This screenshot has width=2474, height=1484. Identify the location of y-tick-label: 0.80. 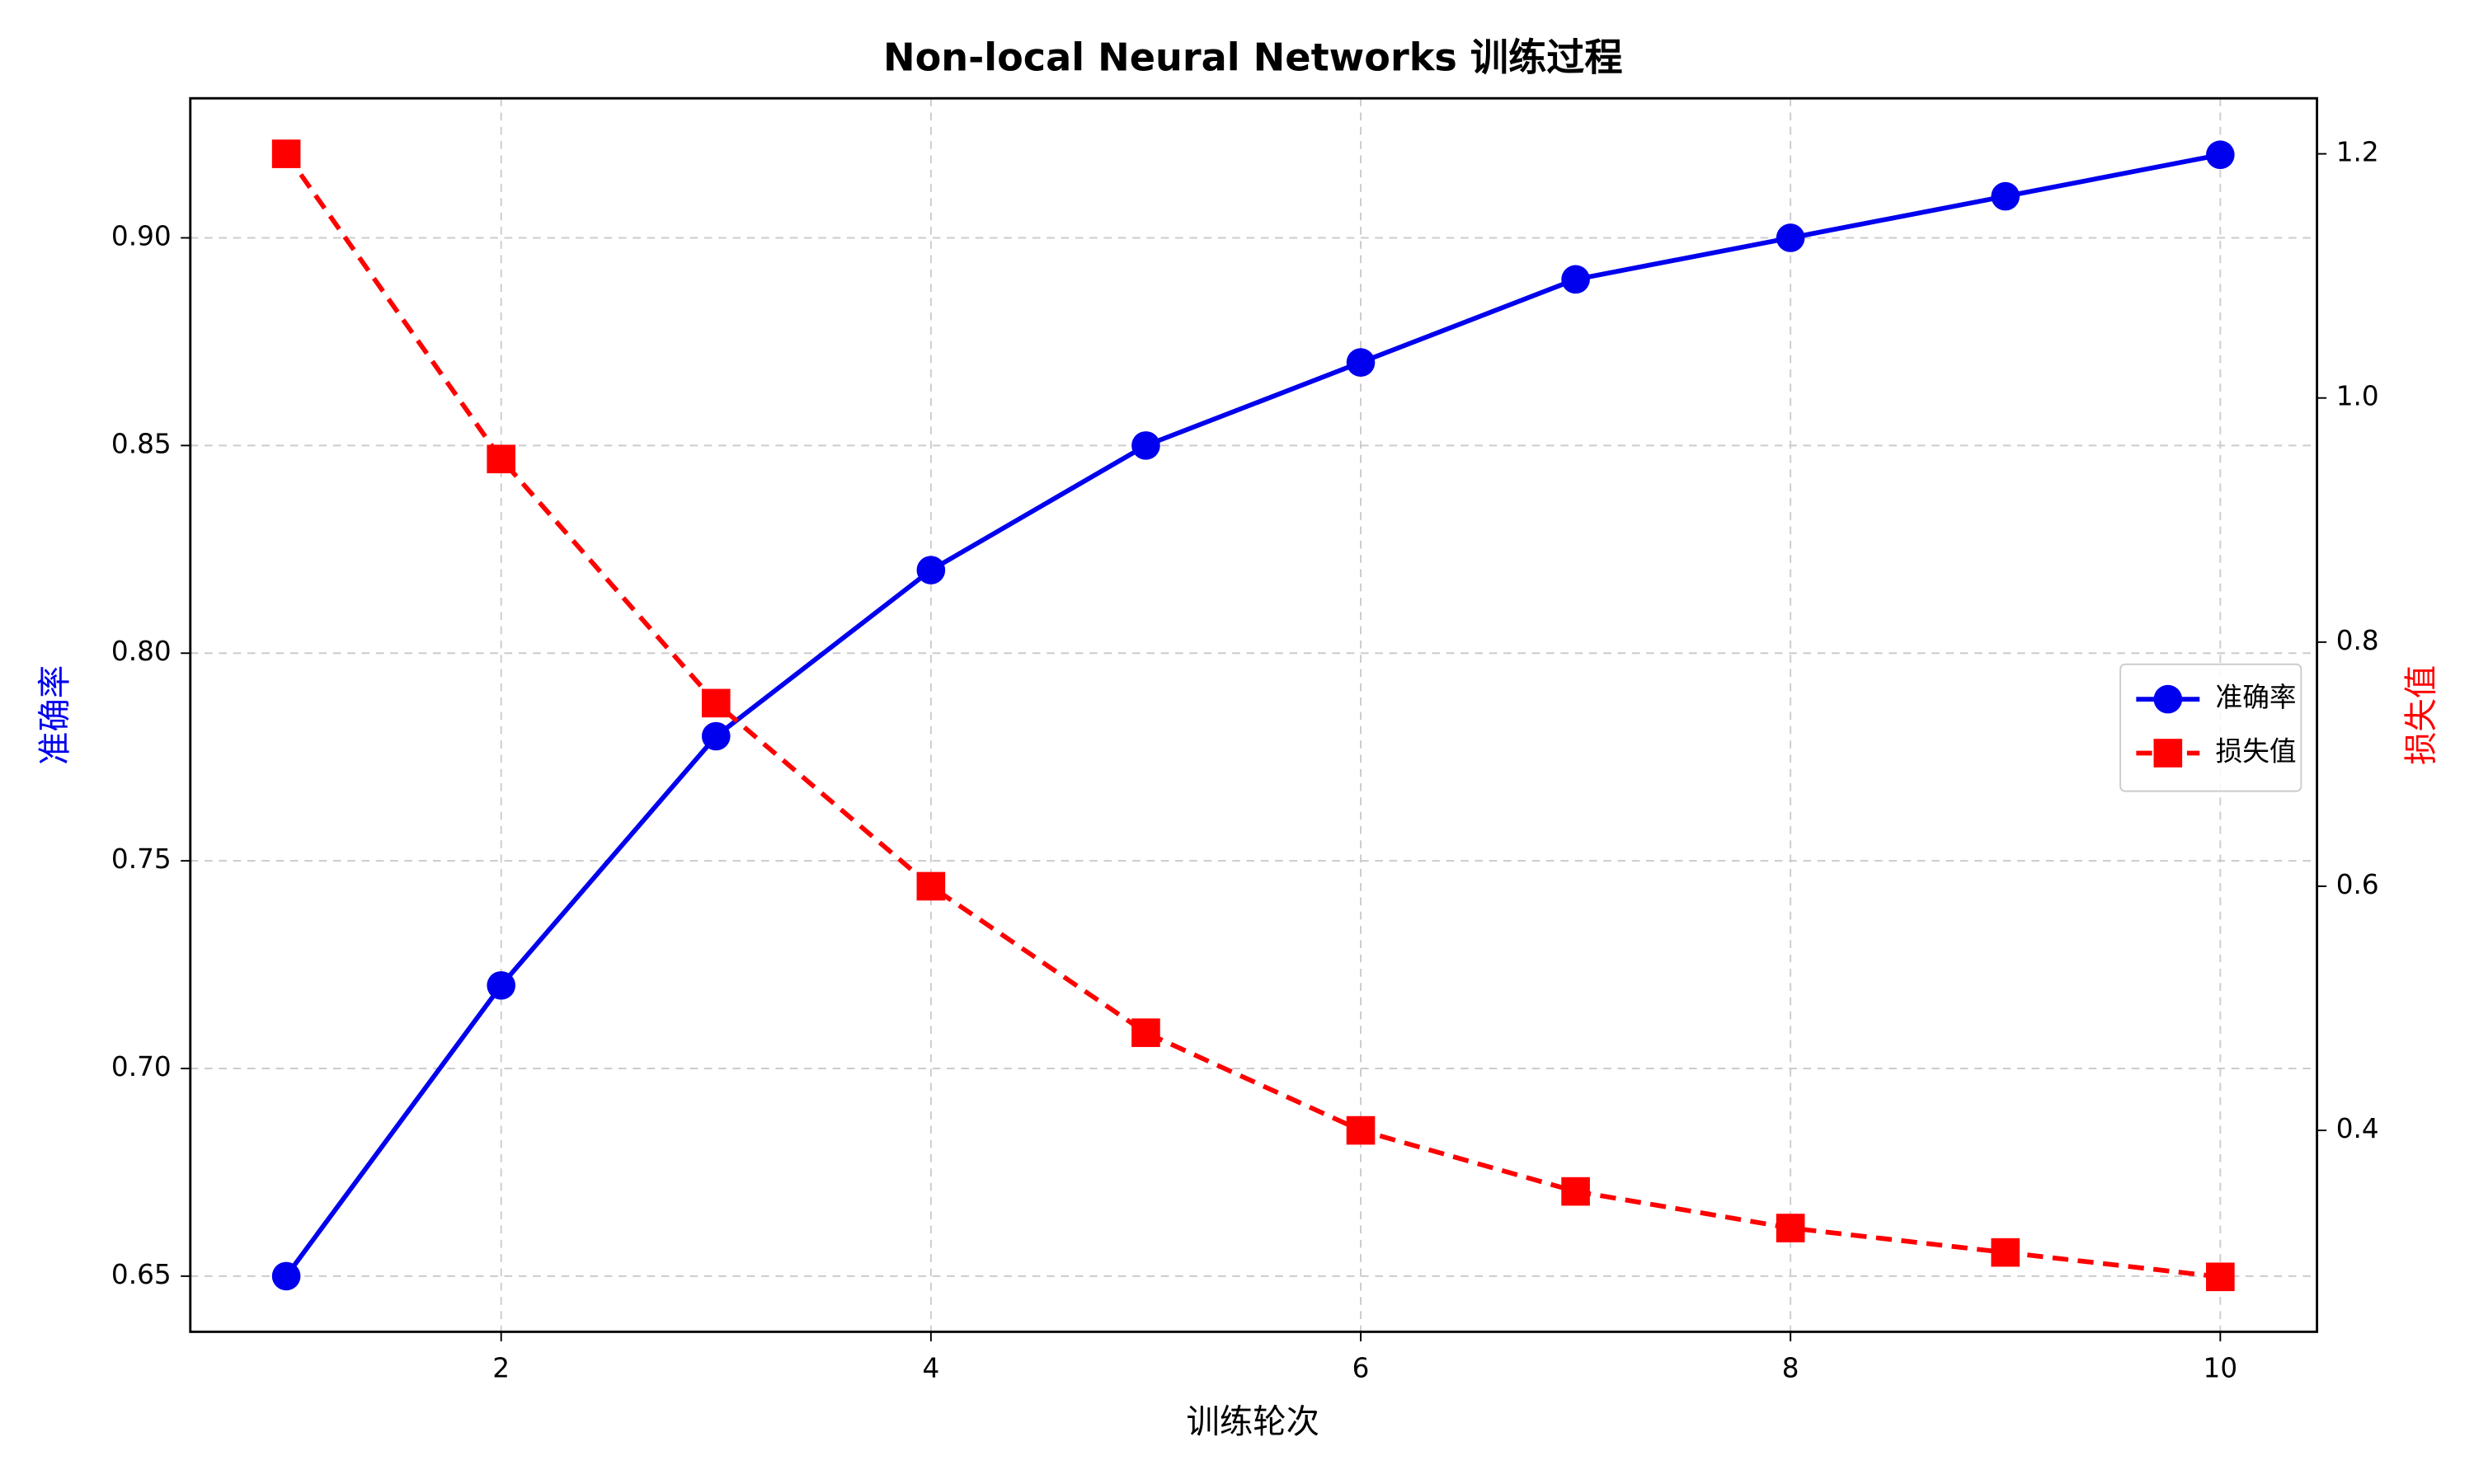
(141, 651).